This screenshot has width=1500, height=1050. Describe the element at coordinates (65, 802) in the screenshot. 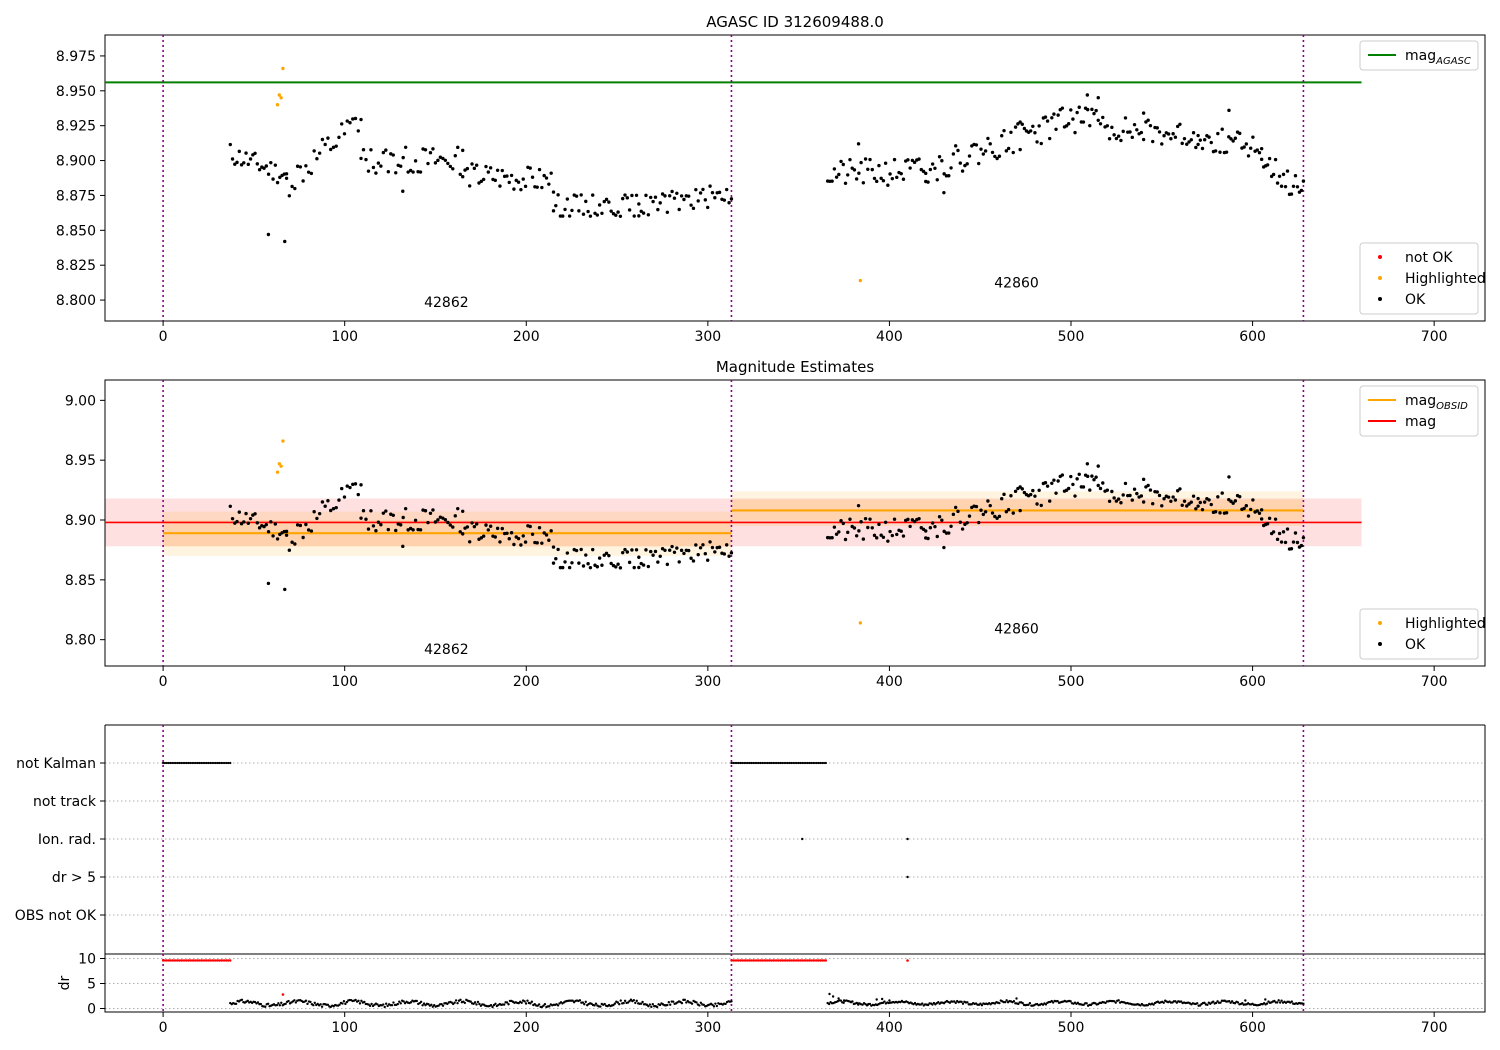

I see `flag-row-label: not track` at that location.